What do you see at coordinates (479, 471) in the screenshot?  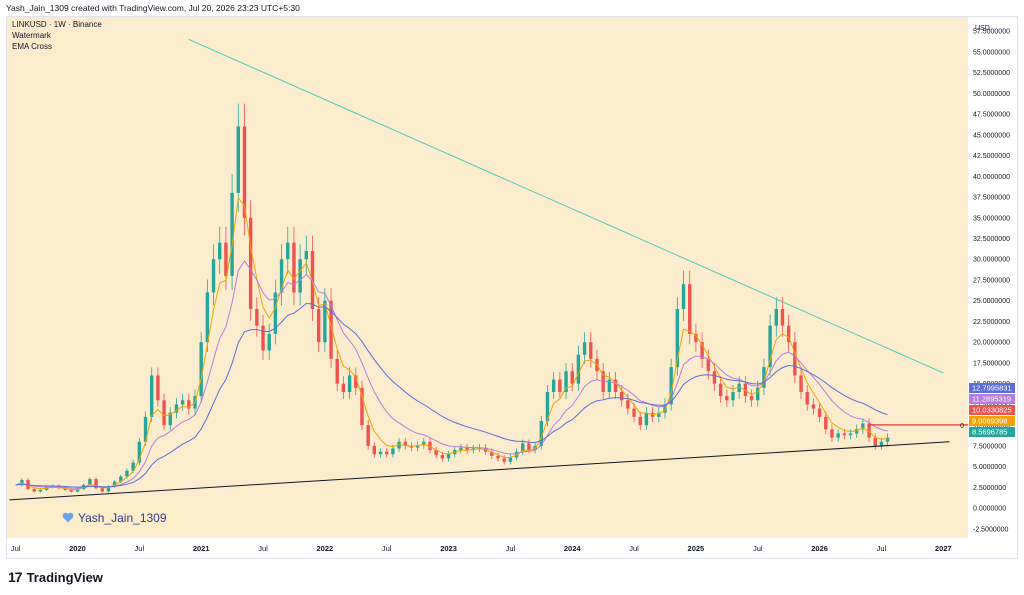 I see `trendline-lower` at bounding box center [479, 471].